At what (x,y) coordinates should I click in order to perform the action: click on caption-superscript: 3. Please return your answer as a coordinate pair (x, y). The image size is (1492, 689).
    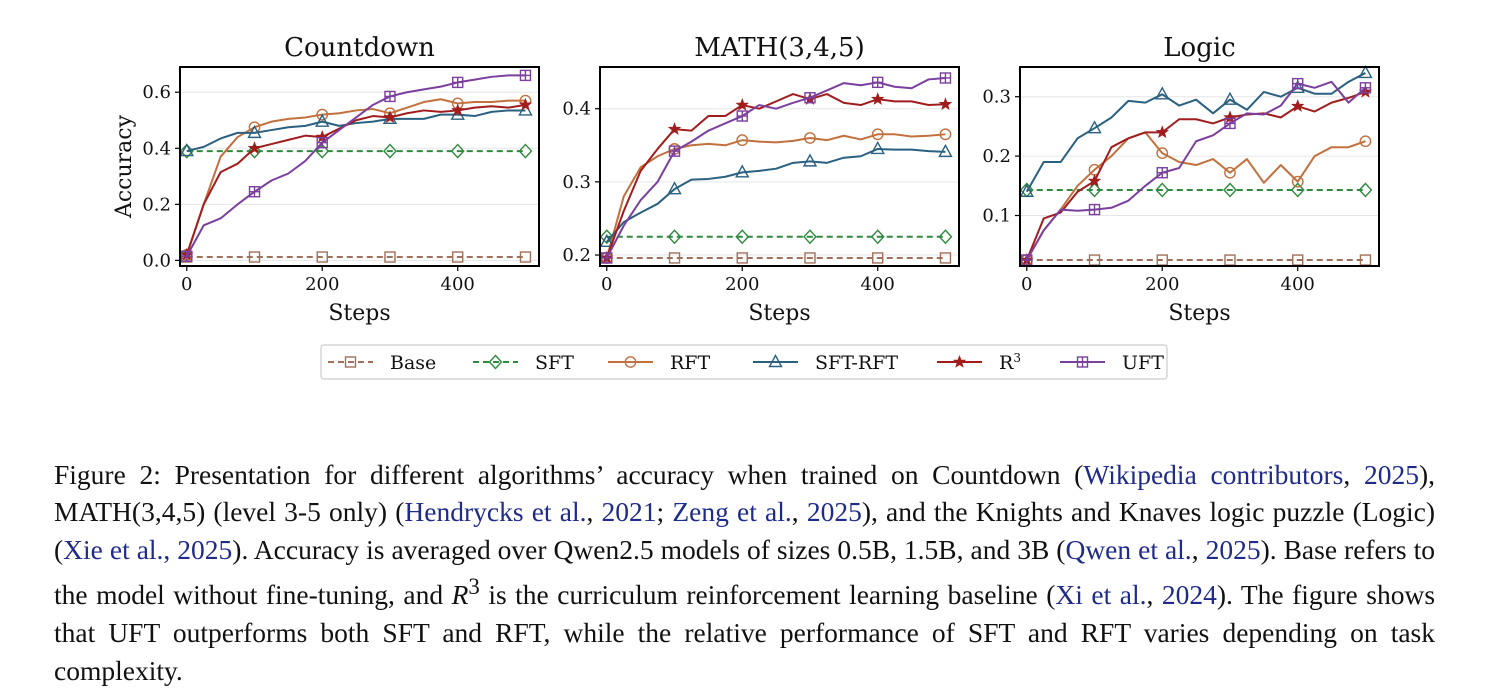
    Looking at the image, I should click on (473, 586).